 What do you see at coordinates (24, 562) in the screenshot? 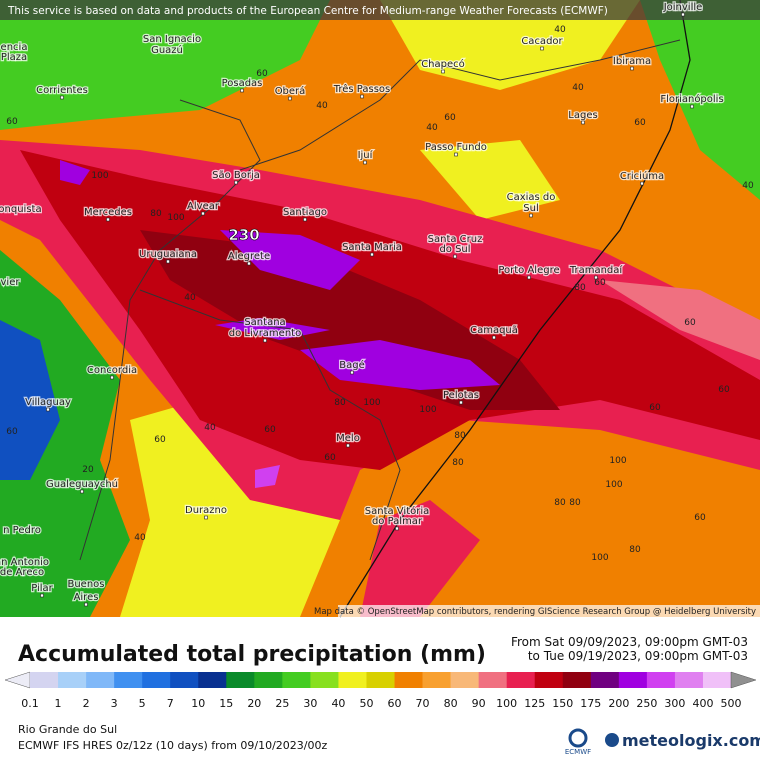
I see `city-label: an Antonio` at bounding box center [24, 562].